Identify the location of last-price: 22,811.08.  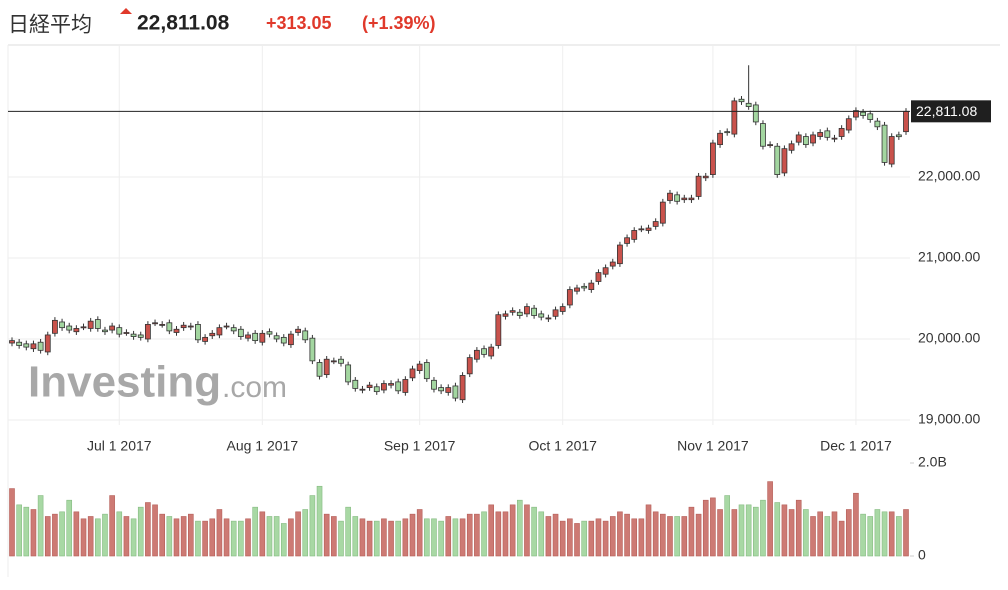
(183, 23).